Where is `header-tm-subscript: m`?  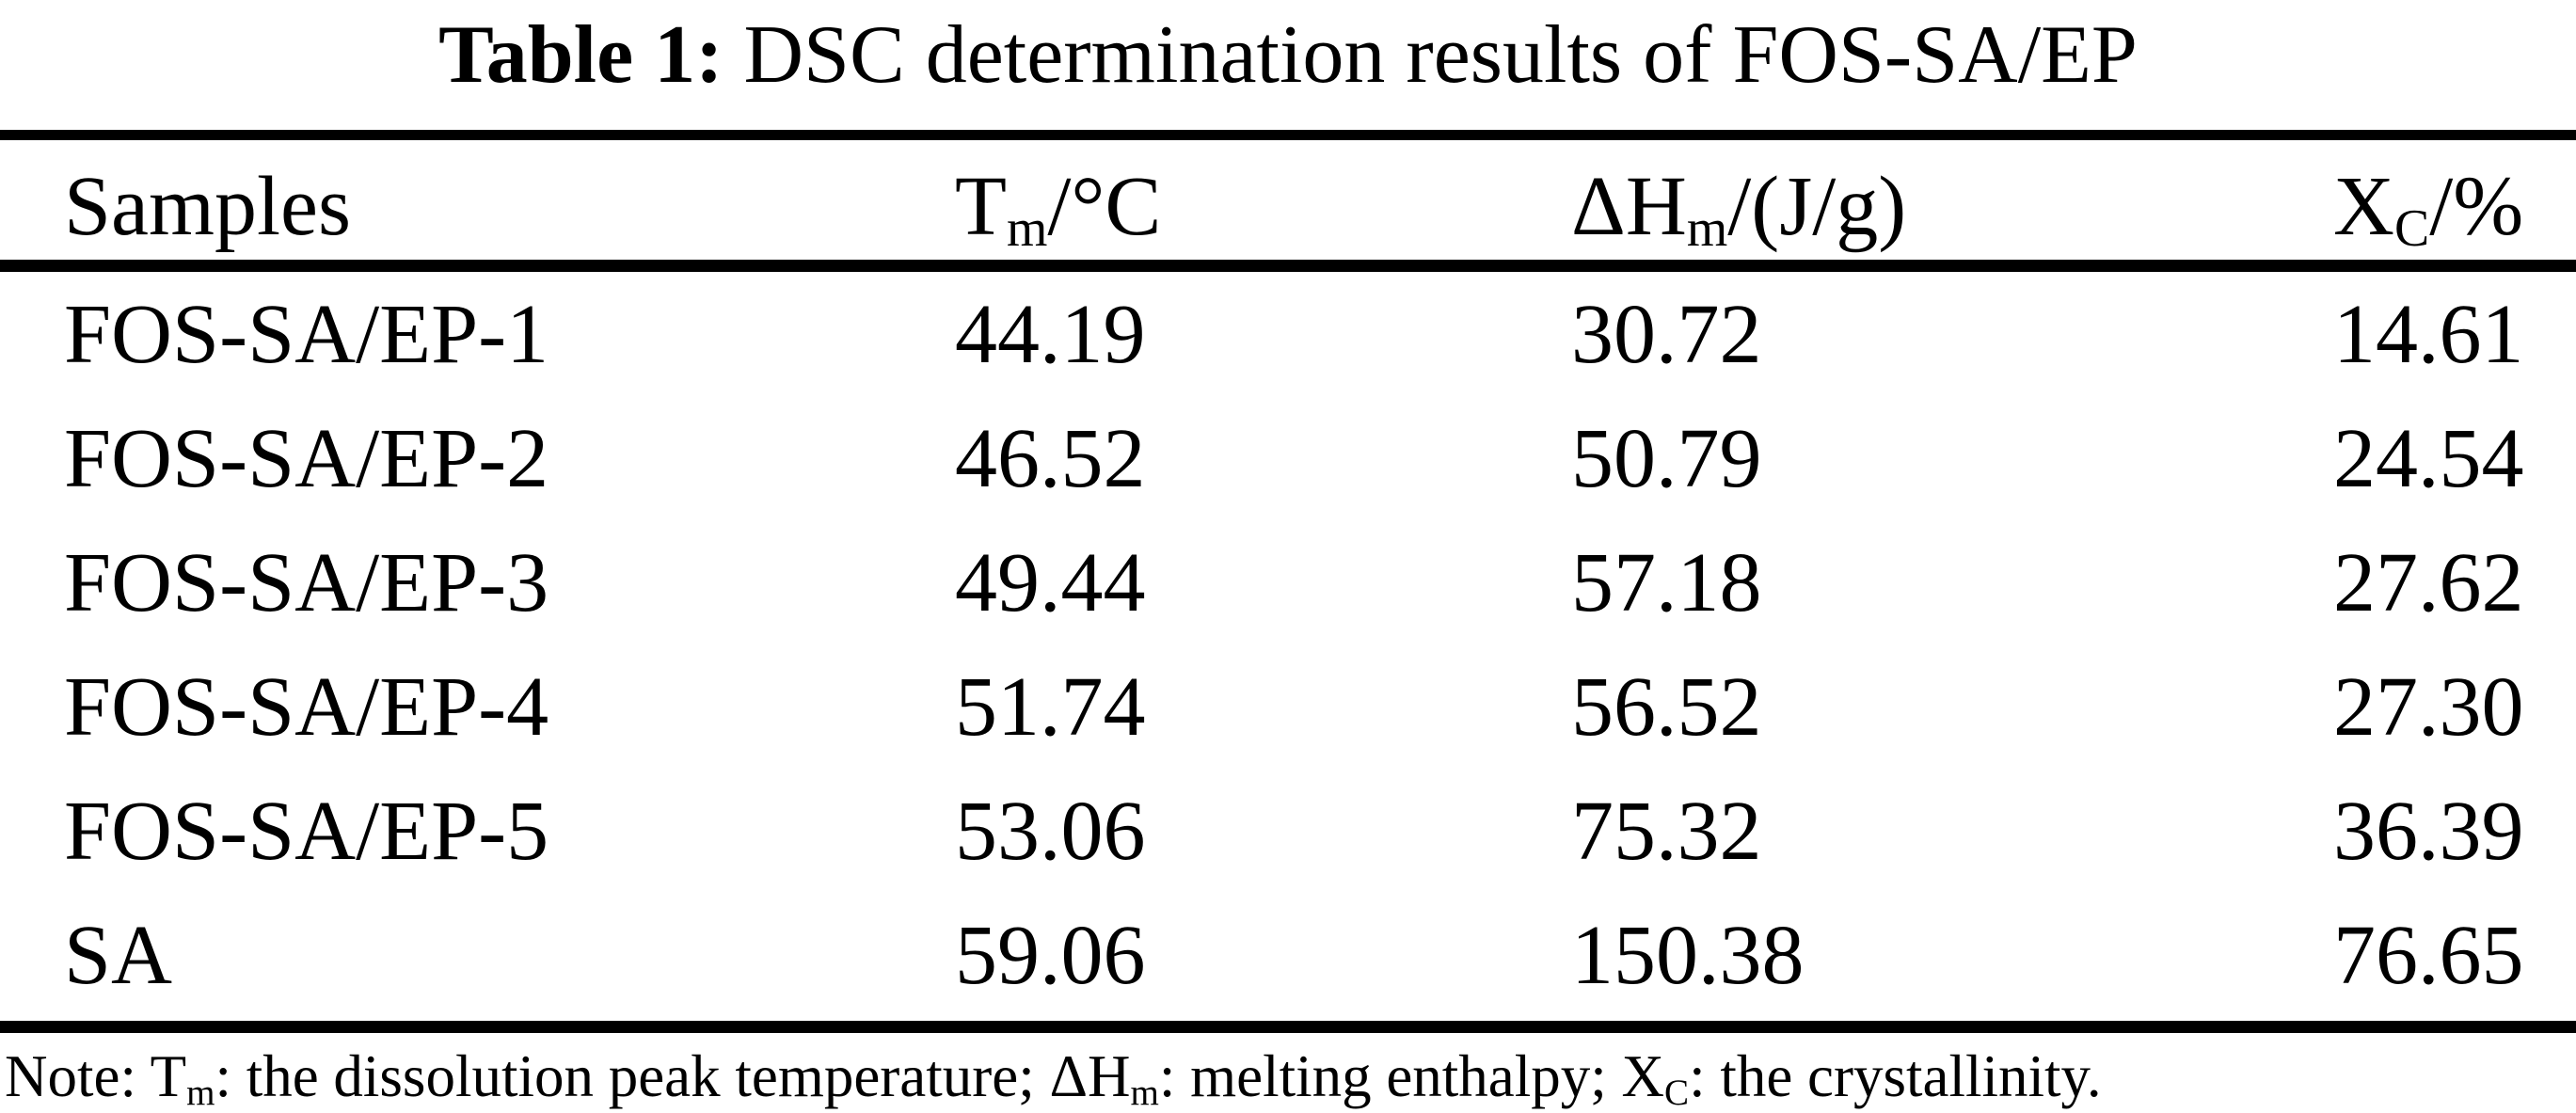
header-tm-subscript: m is located at coordinates (1027, 228).